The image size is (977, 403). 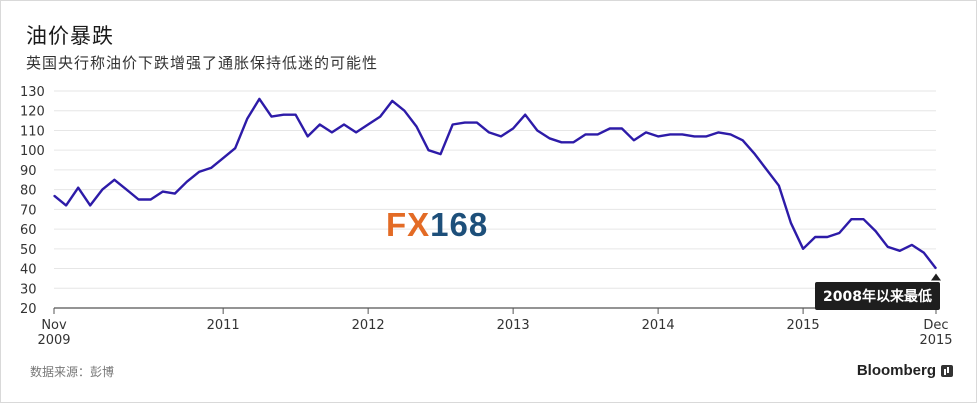 I want to click on x-tick-label: 2011, so click(x=223, y=325).